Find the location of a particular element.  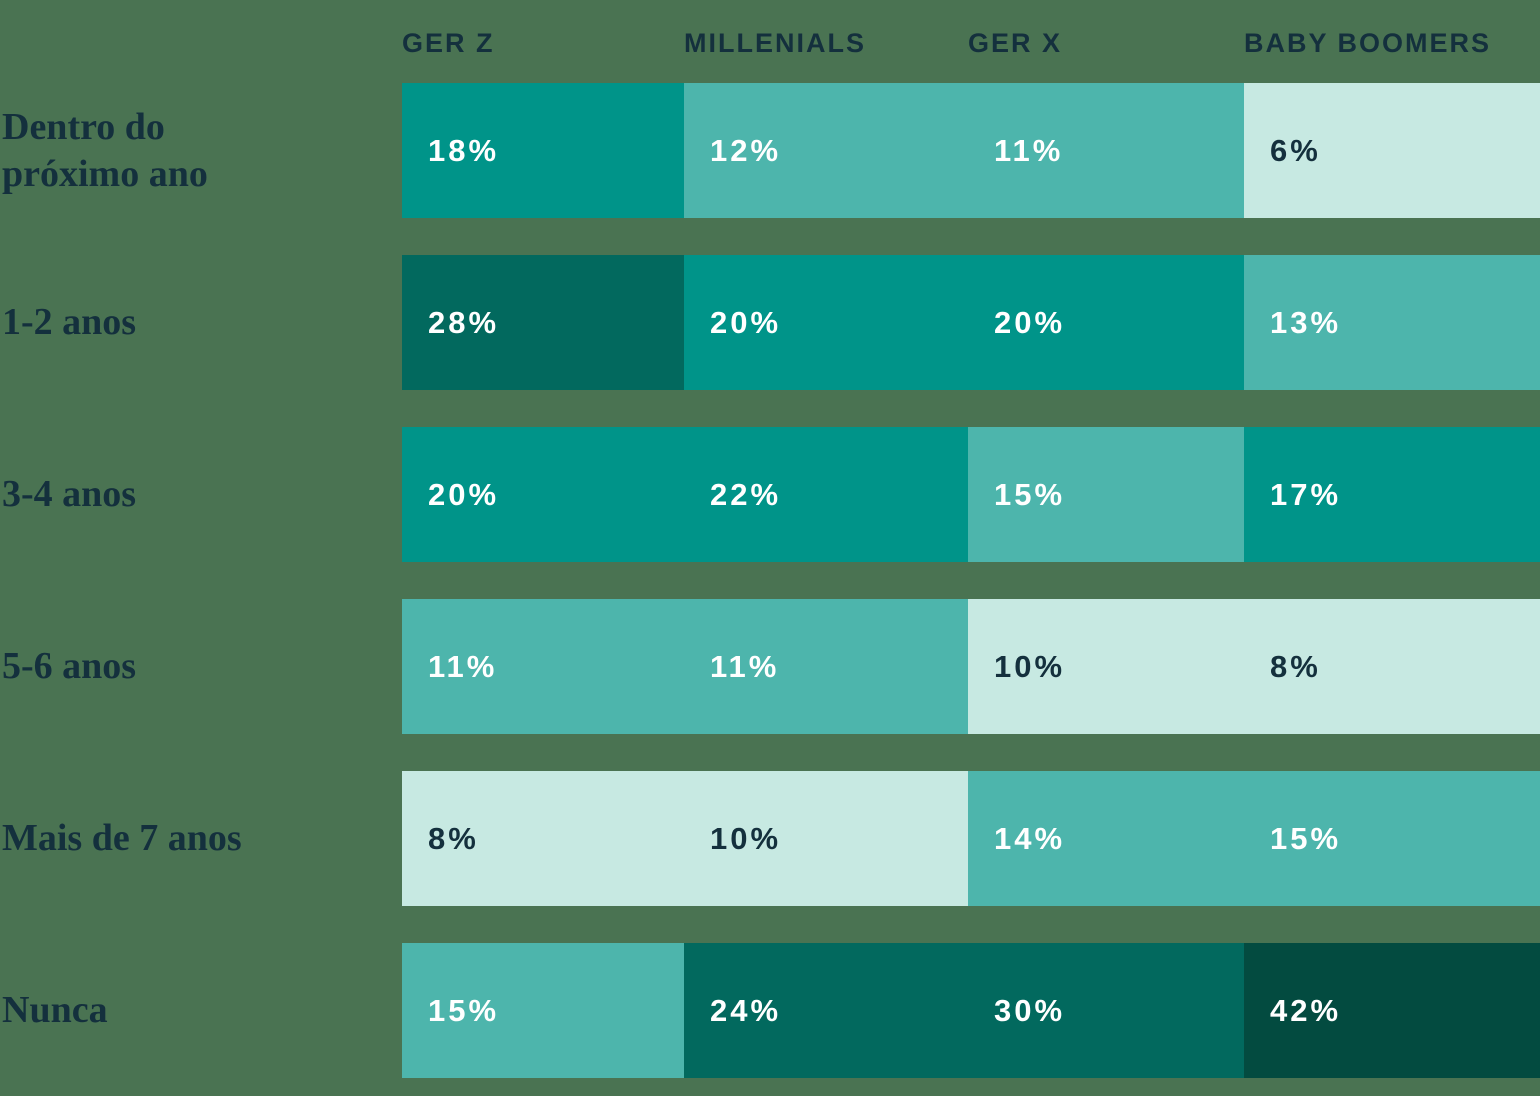

row-label: Mais de 7 anos is located at coordinates (122, 838).